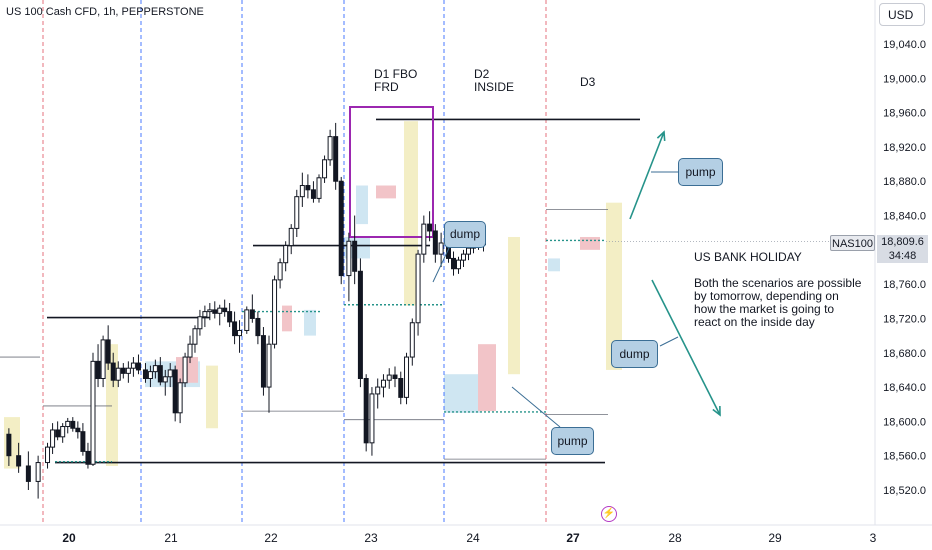  Describe the element at coordinates (588, 82) in the screenshot. I see `annotation-day3: D3` at that location.